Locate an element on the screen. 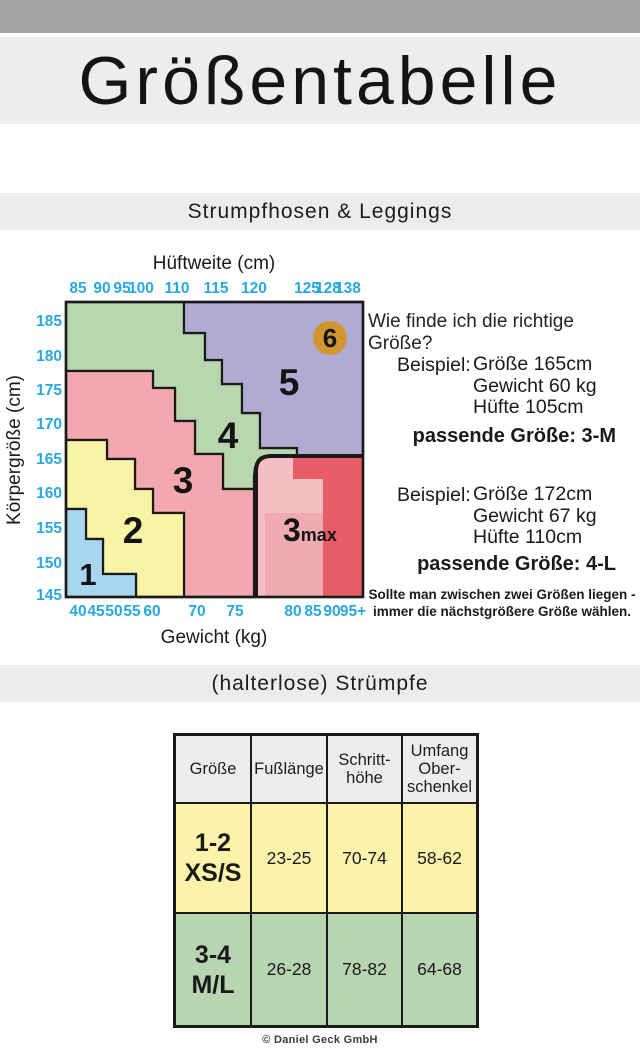 The image size is (640, 1055). tick-weight-70: 70 is located at coordinates (196, 611).